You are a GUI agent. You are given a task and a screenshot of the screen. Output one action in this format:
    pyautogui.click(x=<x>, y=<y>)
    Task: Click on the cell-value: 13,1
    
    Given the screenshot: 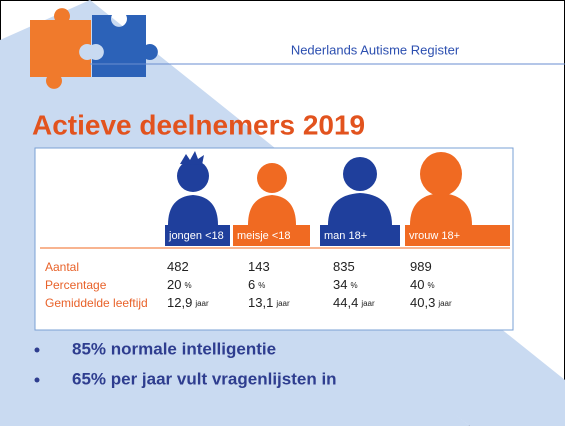 What is the action you would take?
    pyautogui.click(x=260, y=302)
    